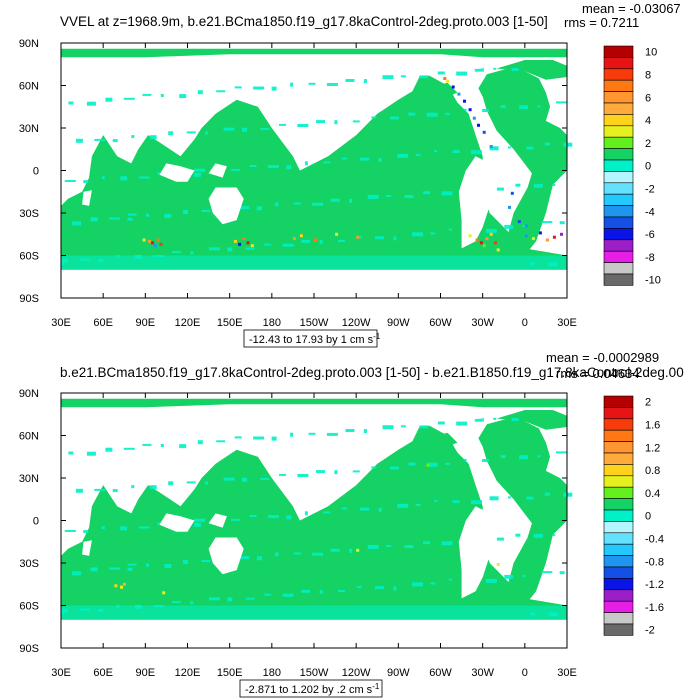  I want to click on mean-value: mean = -0.03067, so click(631, 8).